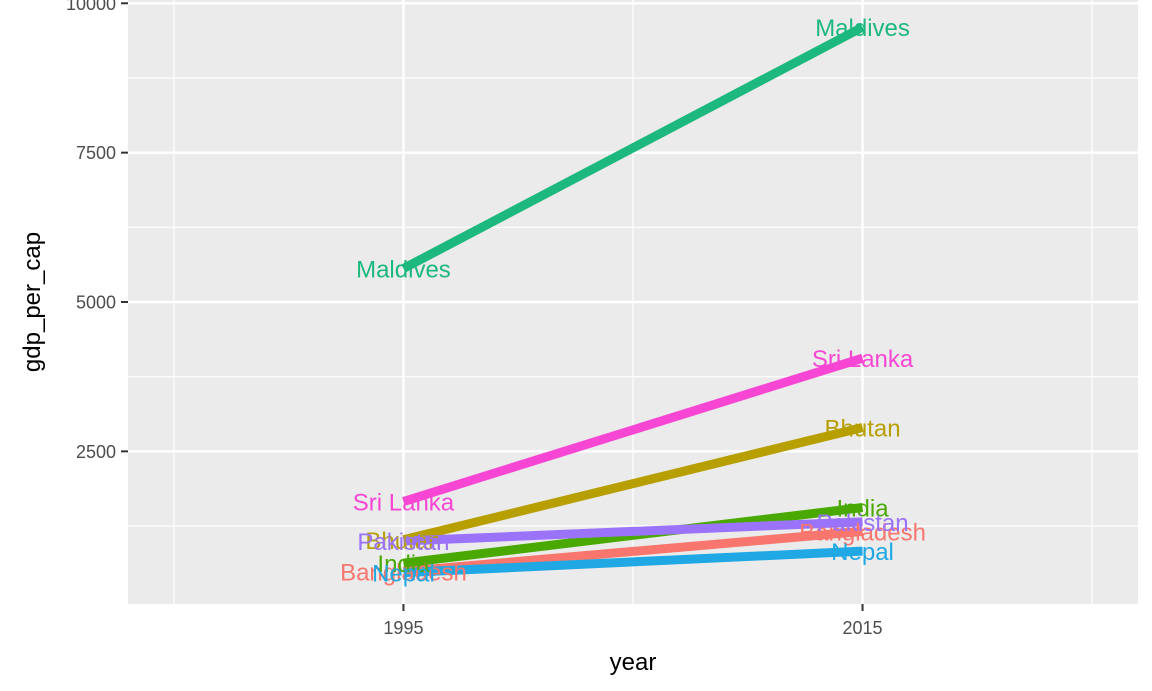  What do you see at coordinates (96, 452) in the screenshot?
I see `y-tick-label: 2500` at bounding box center [96, 452].